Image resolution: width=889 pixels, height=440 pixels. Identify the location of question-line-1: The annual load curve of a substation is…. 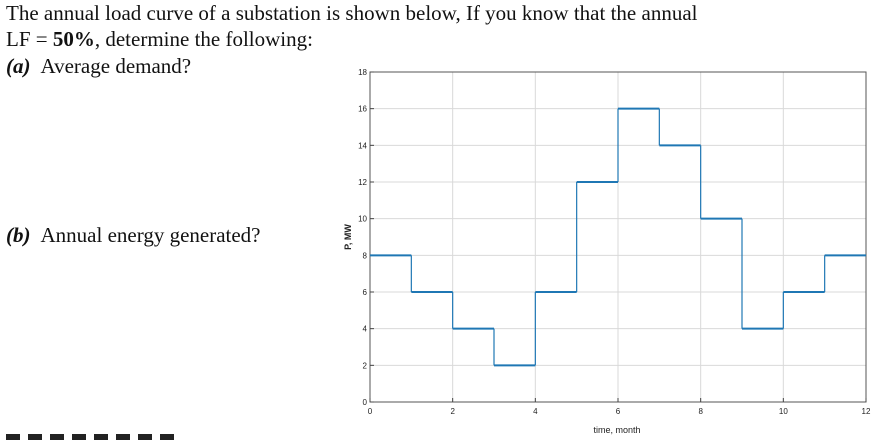
(352, 13).